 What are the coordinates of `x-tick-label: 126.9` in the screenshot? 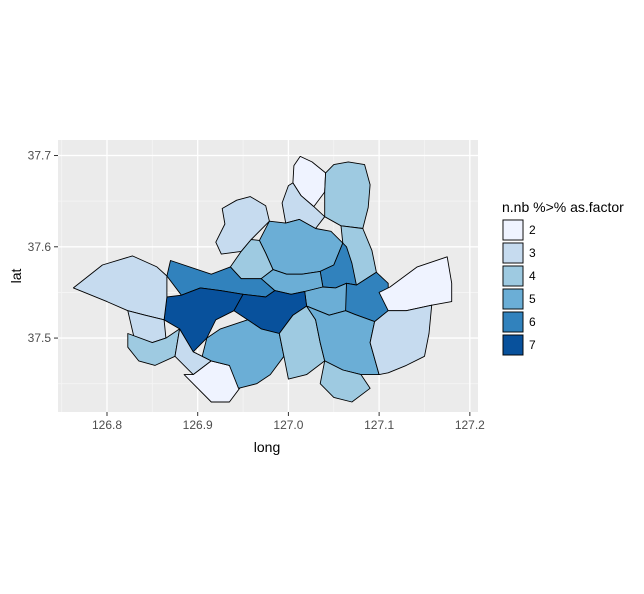 It's located at (198, 425).